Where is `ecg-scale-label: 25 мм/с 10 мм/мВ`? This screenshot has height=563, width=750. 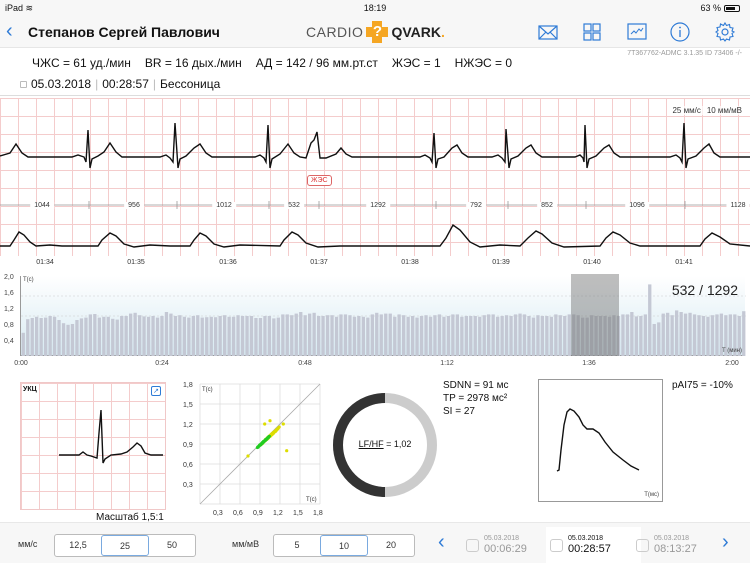
ecg-scale-label: 25 мм/с 10 мм/мВ is located at coordinates (707, 110).